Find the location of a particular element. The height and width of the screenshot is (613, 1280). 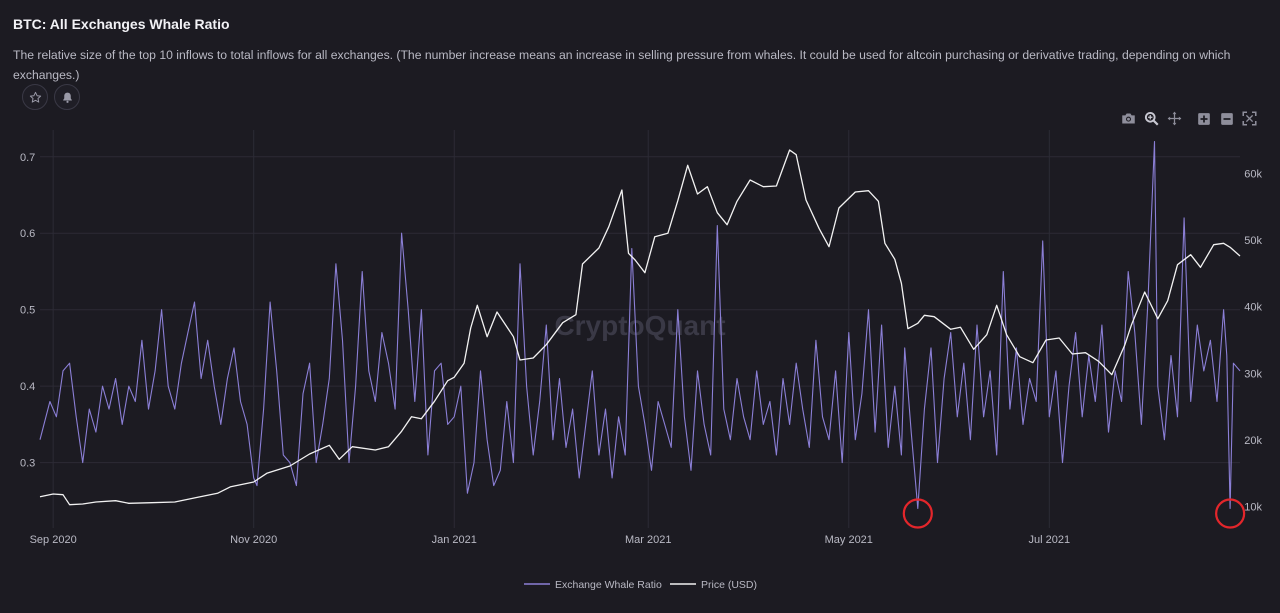

y-right-tick-label: 50k is located at coordinates (1253, 241).